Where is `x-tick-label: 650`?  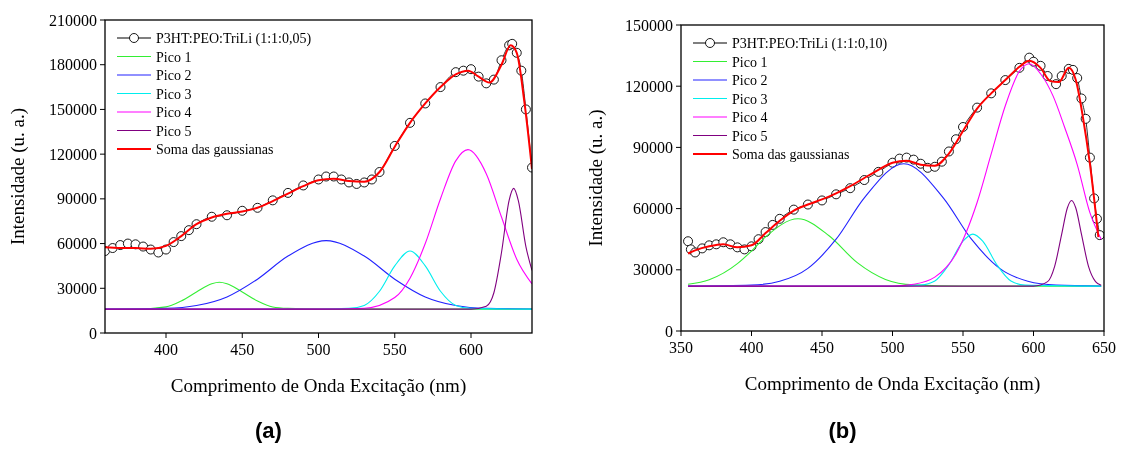 x-tick-label: 650 is located at coordinates (1104, 347).